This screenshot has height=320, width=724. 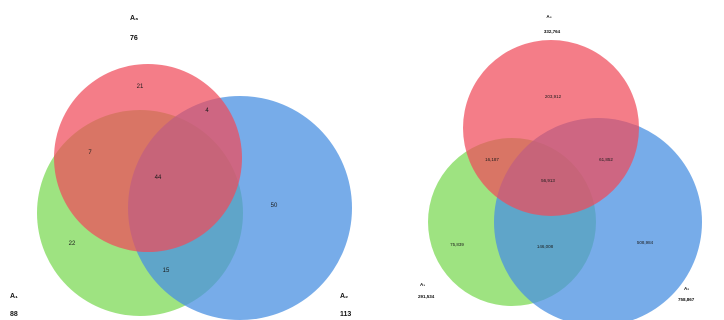 I want to click on left-region-a3-only: 21, so click(x=140, y=87).